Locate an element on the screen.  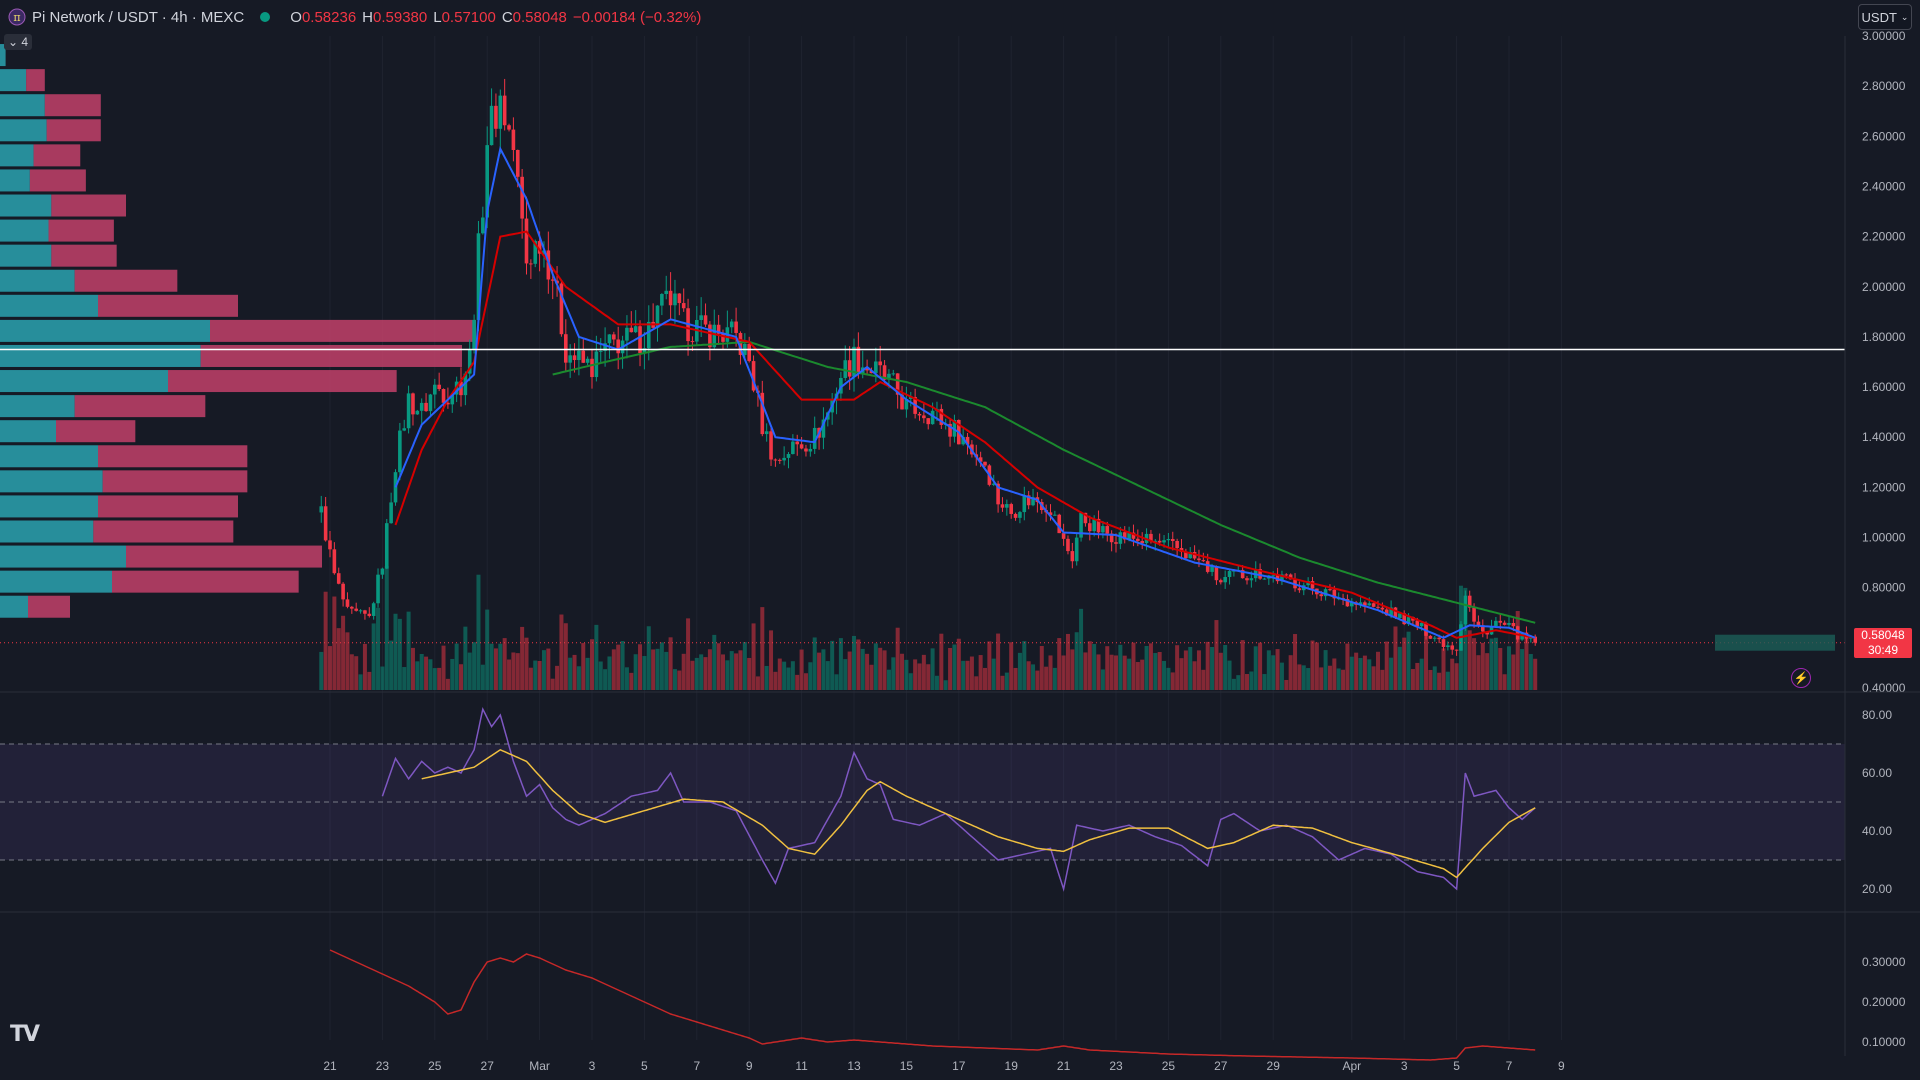
time-tick-label: 3 is located at coordinates (592, 1066).